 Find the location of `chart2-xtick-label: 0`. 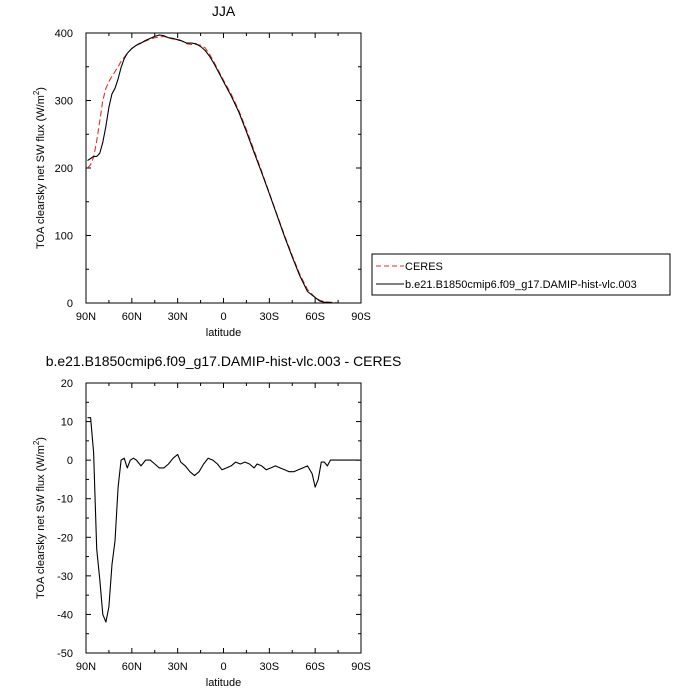

chart2-xtick-label: 0 is located at coordinates (223, 667).